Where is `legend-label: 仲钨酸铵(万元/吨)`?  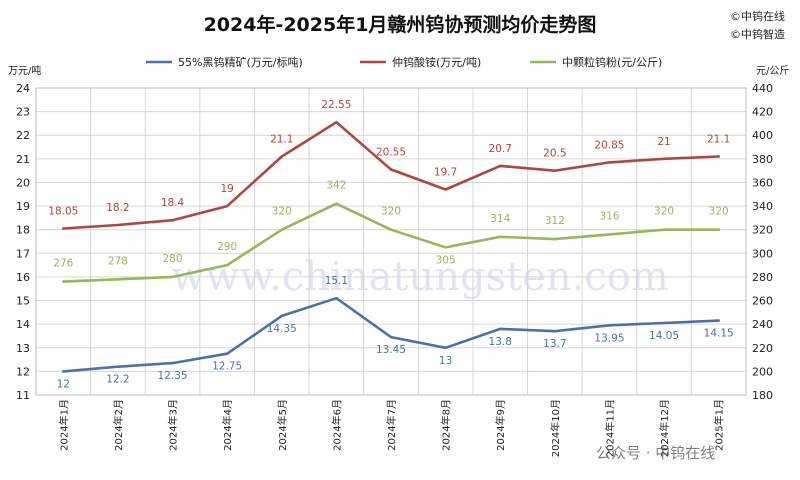 legend-label: 仲钨酸铵(万元/吨) is located at coordinates (436, 62).